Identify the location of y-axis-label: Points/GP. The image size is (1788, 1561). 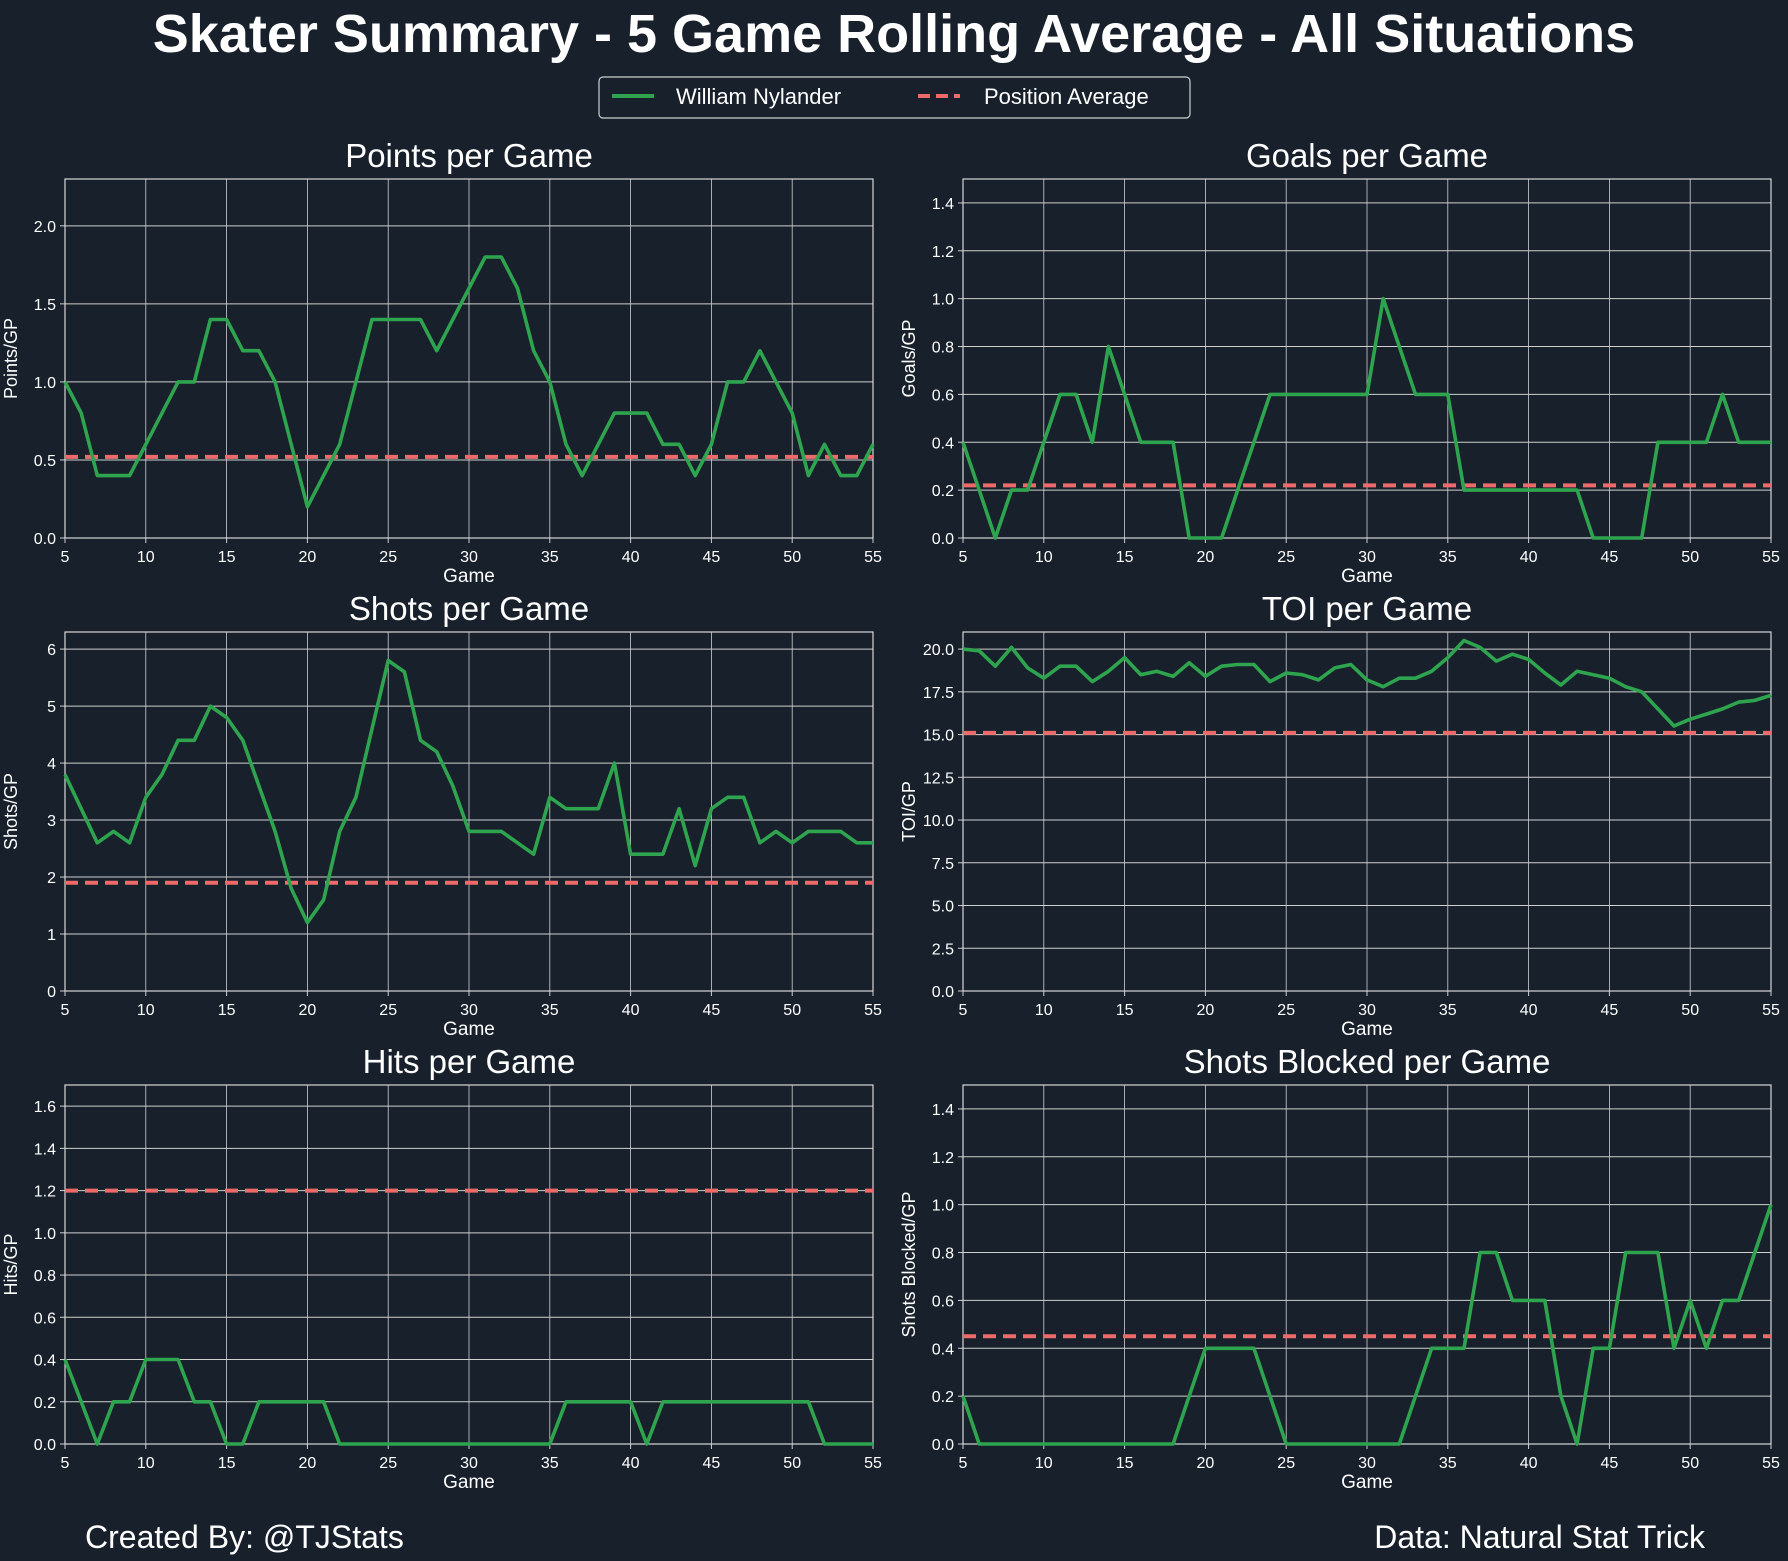
(11, 358).